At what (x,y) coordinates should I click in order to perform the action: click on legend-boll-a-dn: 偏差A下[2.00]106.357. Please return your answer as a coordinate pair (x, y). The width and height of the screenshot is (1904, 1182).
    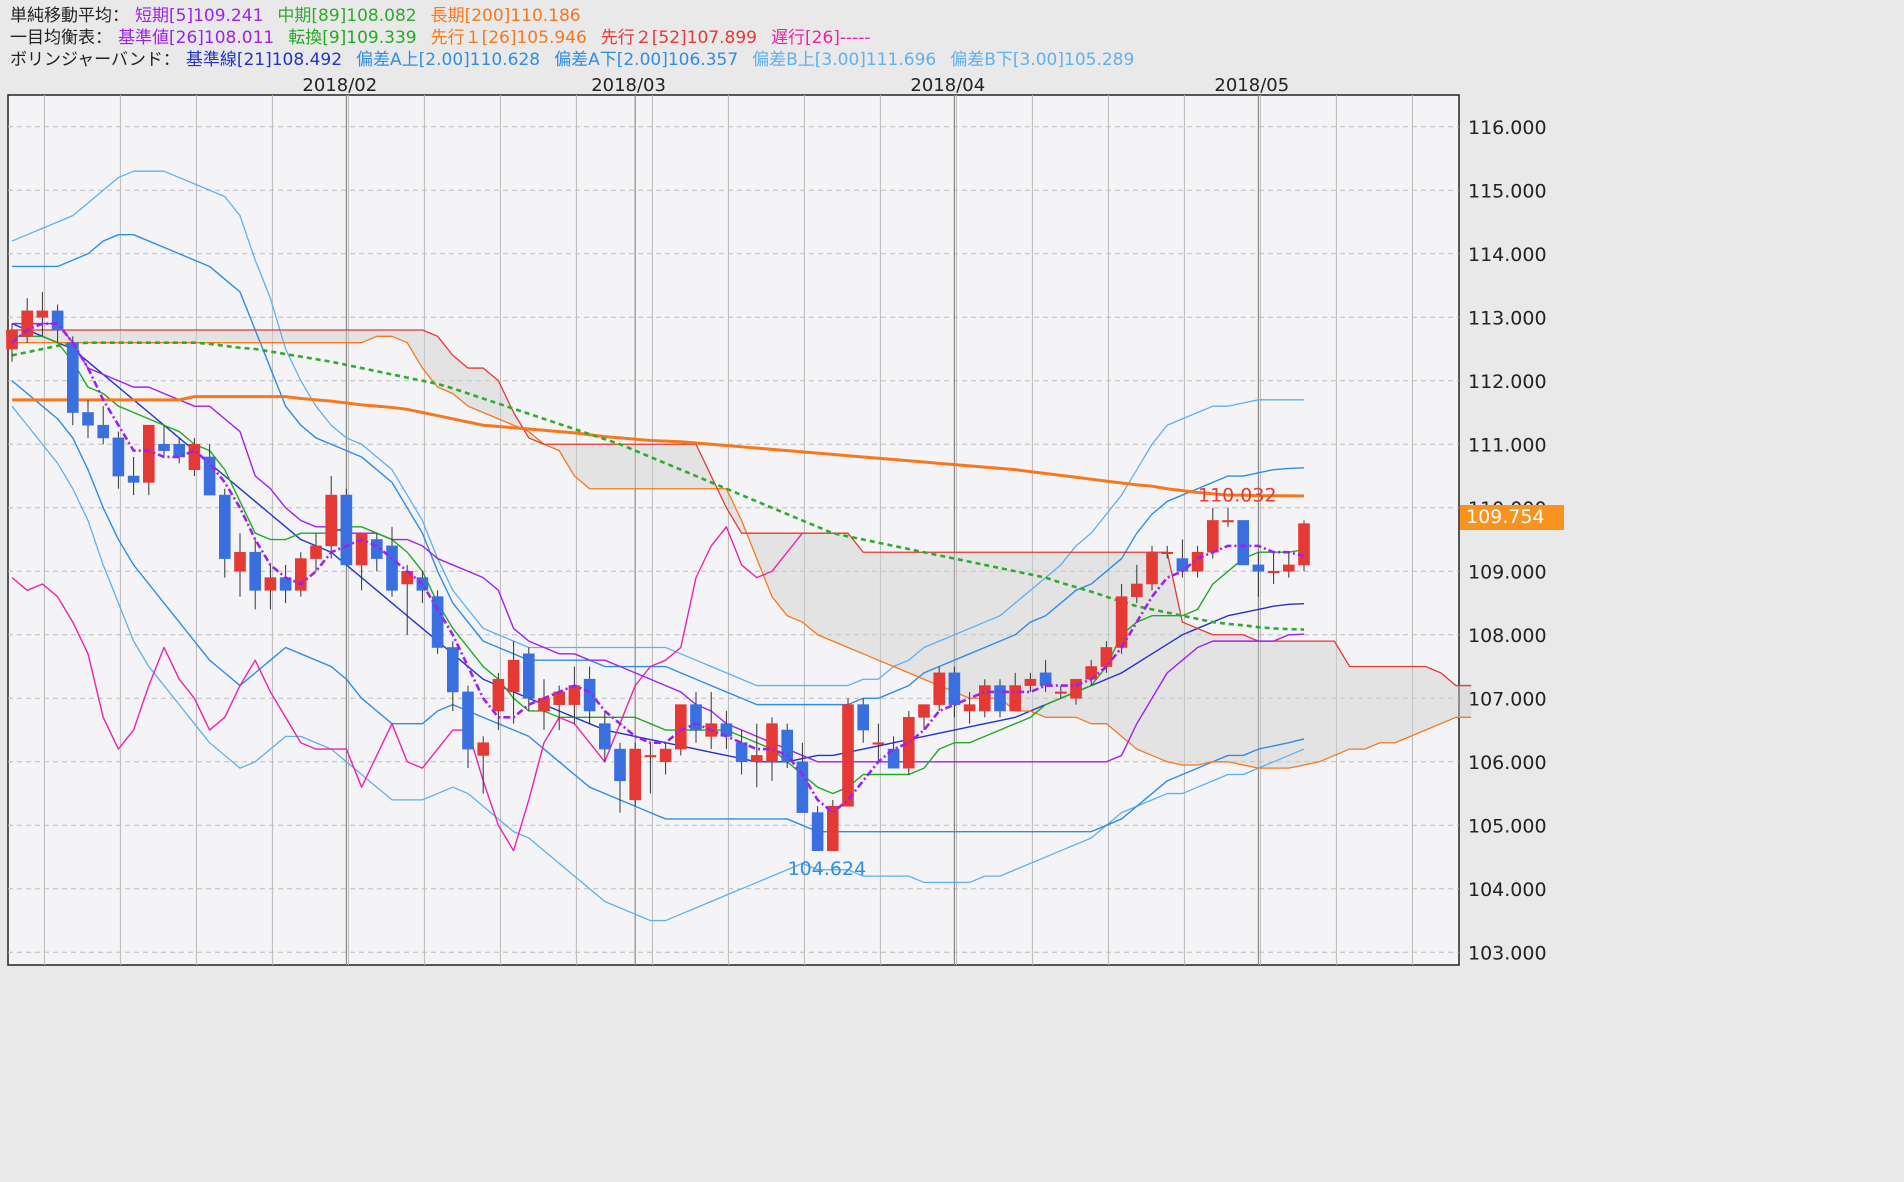
    Looking at the image, I should click on (646, 60).